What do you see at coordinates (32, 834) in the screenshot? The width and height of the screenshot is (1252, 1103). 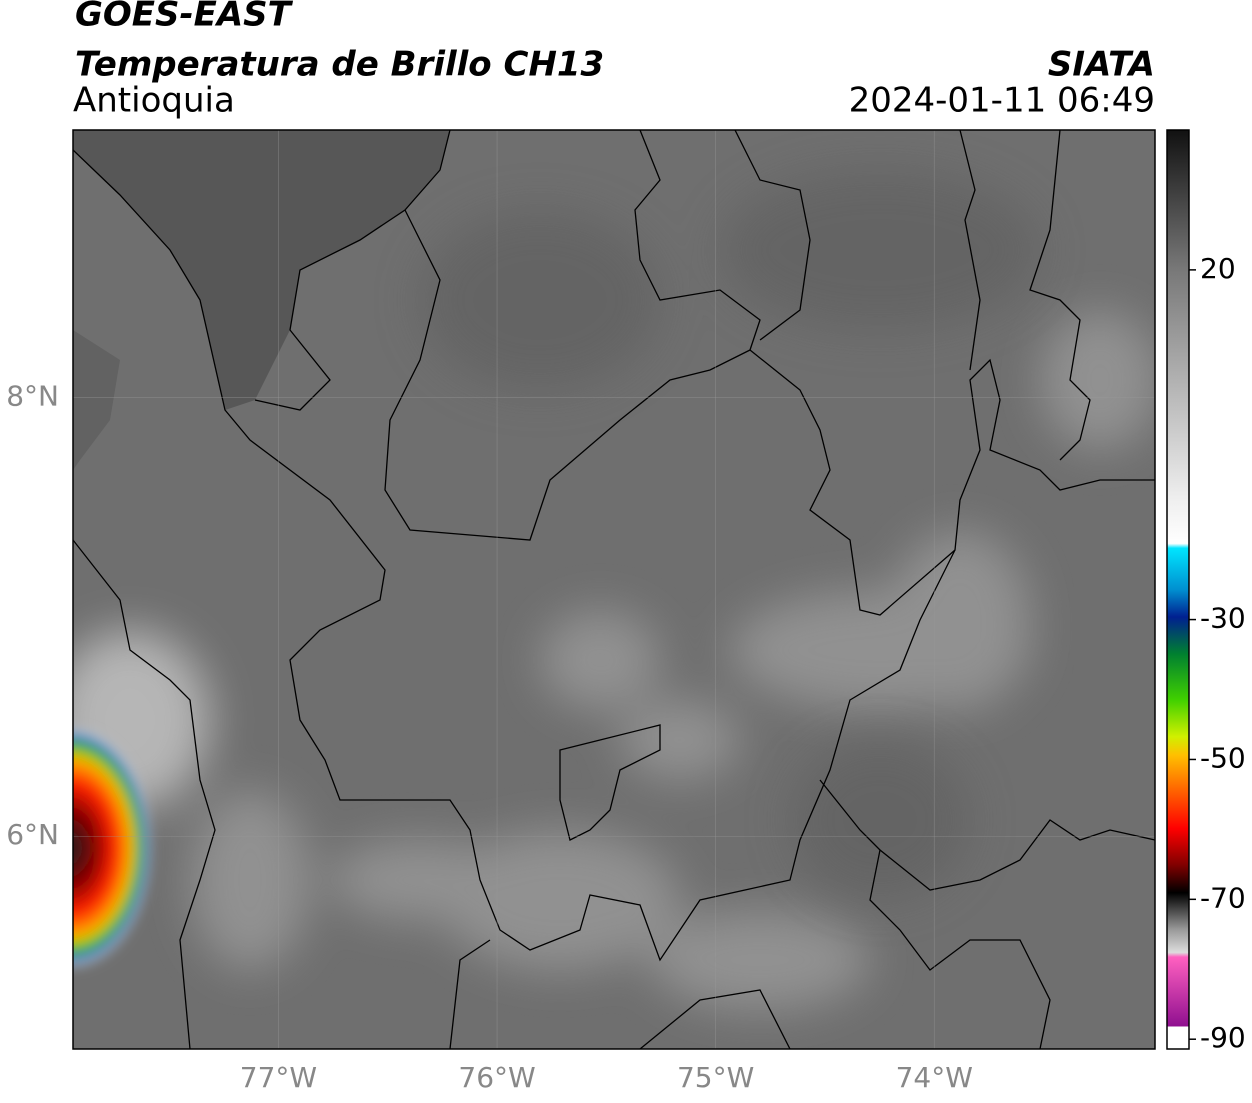 I see `lat-tick-label: 6°N` at bounding box center [32, 834].